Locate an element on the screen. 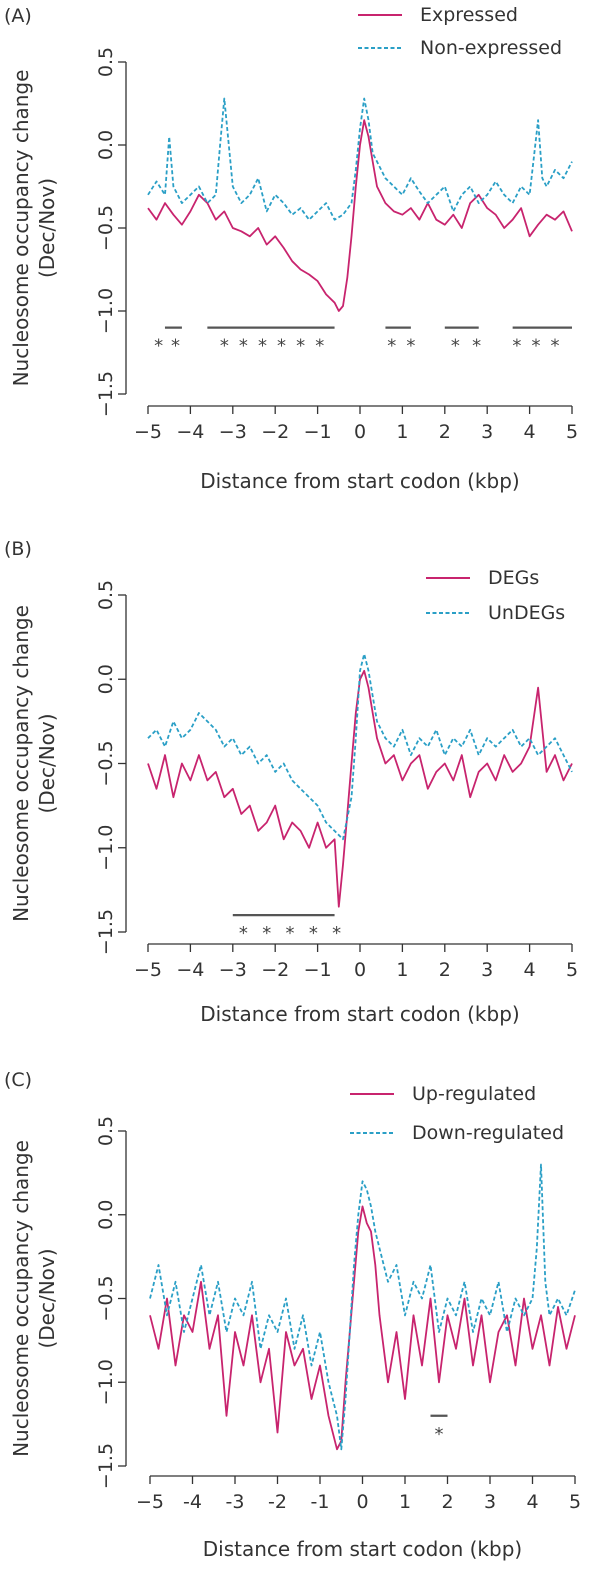 The height and width of the screenshot is (1579, 600). x-tick-label: -4 is located at coordinates (192, 1502).